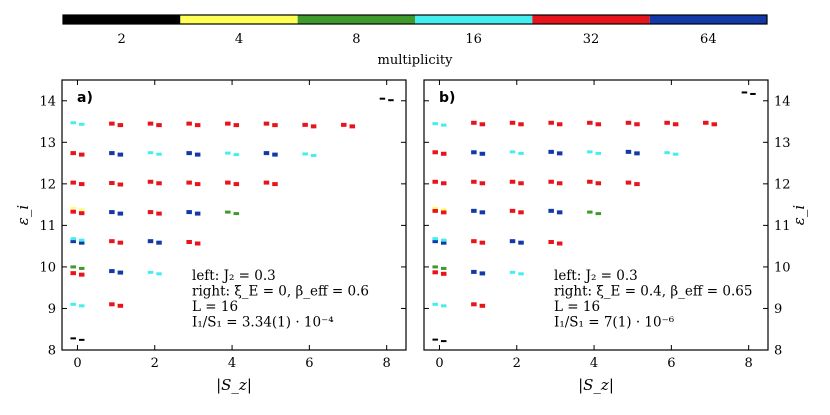  Describe the element at coordinates (614, 323) in the screenshot. I see `annotation-line: I₁/S₁ = 7(1) · 10⁻⁶` at that location.